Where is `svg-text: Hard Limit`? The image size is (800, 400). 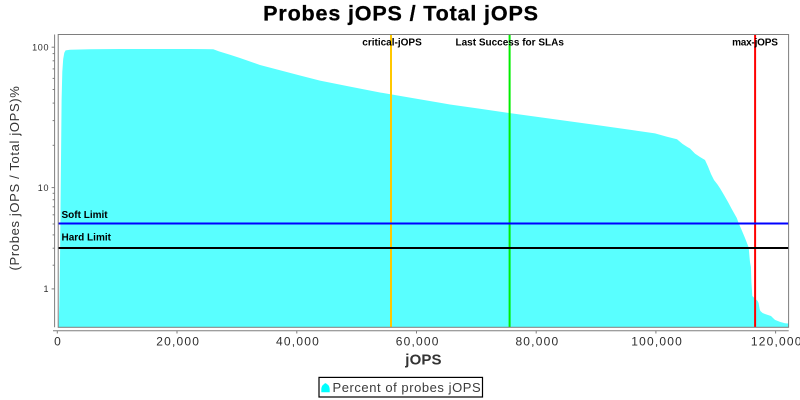 svg-text: Hard Limit is located at coordinates (87, 238).